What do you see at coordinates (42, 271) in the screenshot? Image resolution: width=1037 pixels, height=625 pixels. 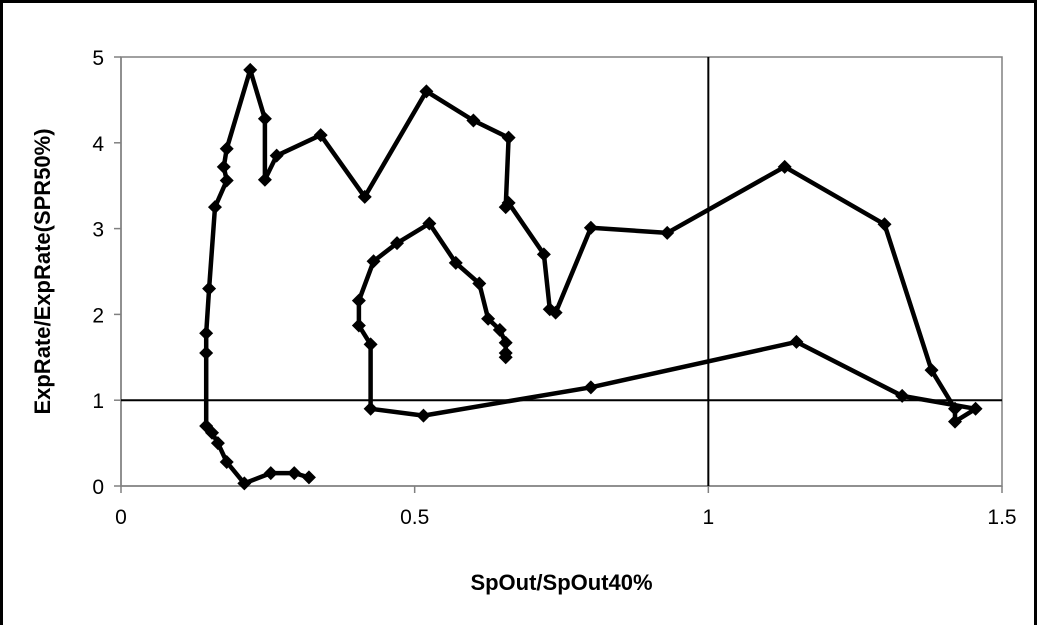 I see `y-axis-title: ExpRate/ExpRate(SPR50%)` at bounding box center [42, 271].